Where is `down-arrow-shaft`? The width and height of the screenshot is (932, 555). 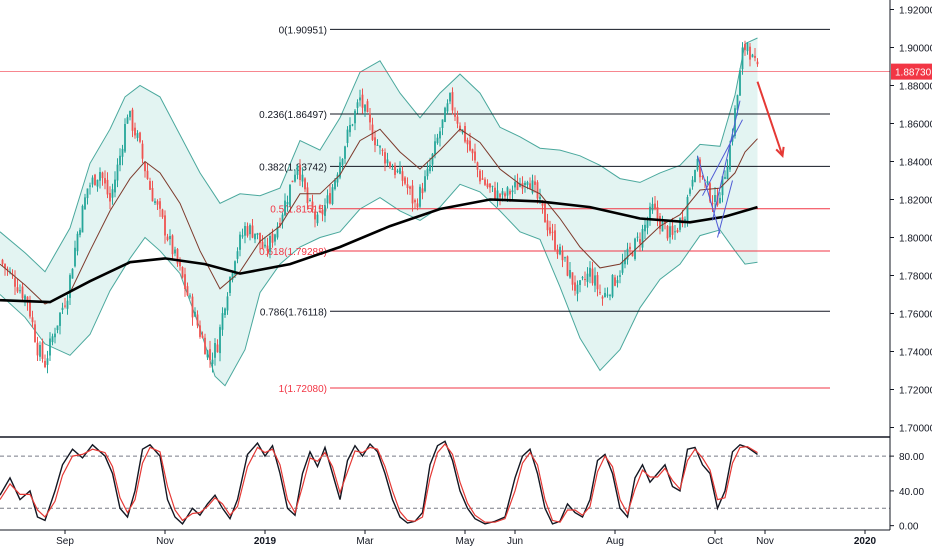 down-arrow-shaft is located at coordinates (770, 119).